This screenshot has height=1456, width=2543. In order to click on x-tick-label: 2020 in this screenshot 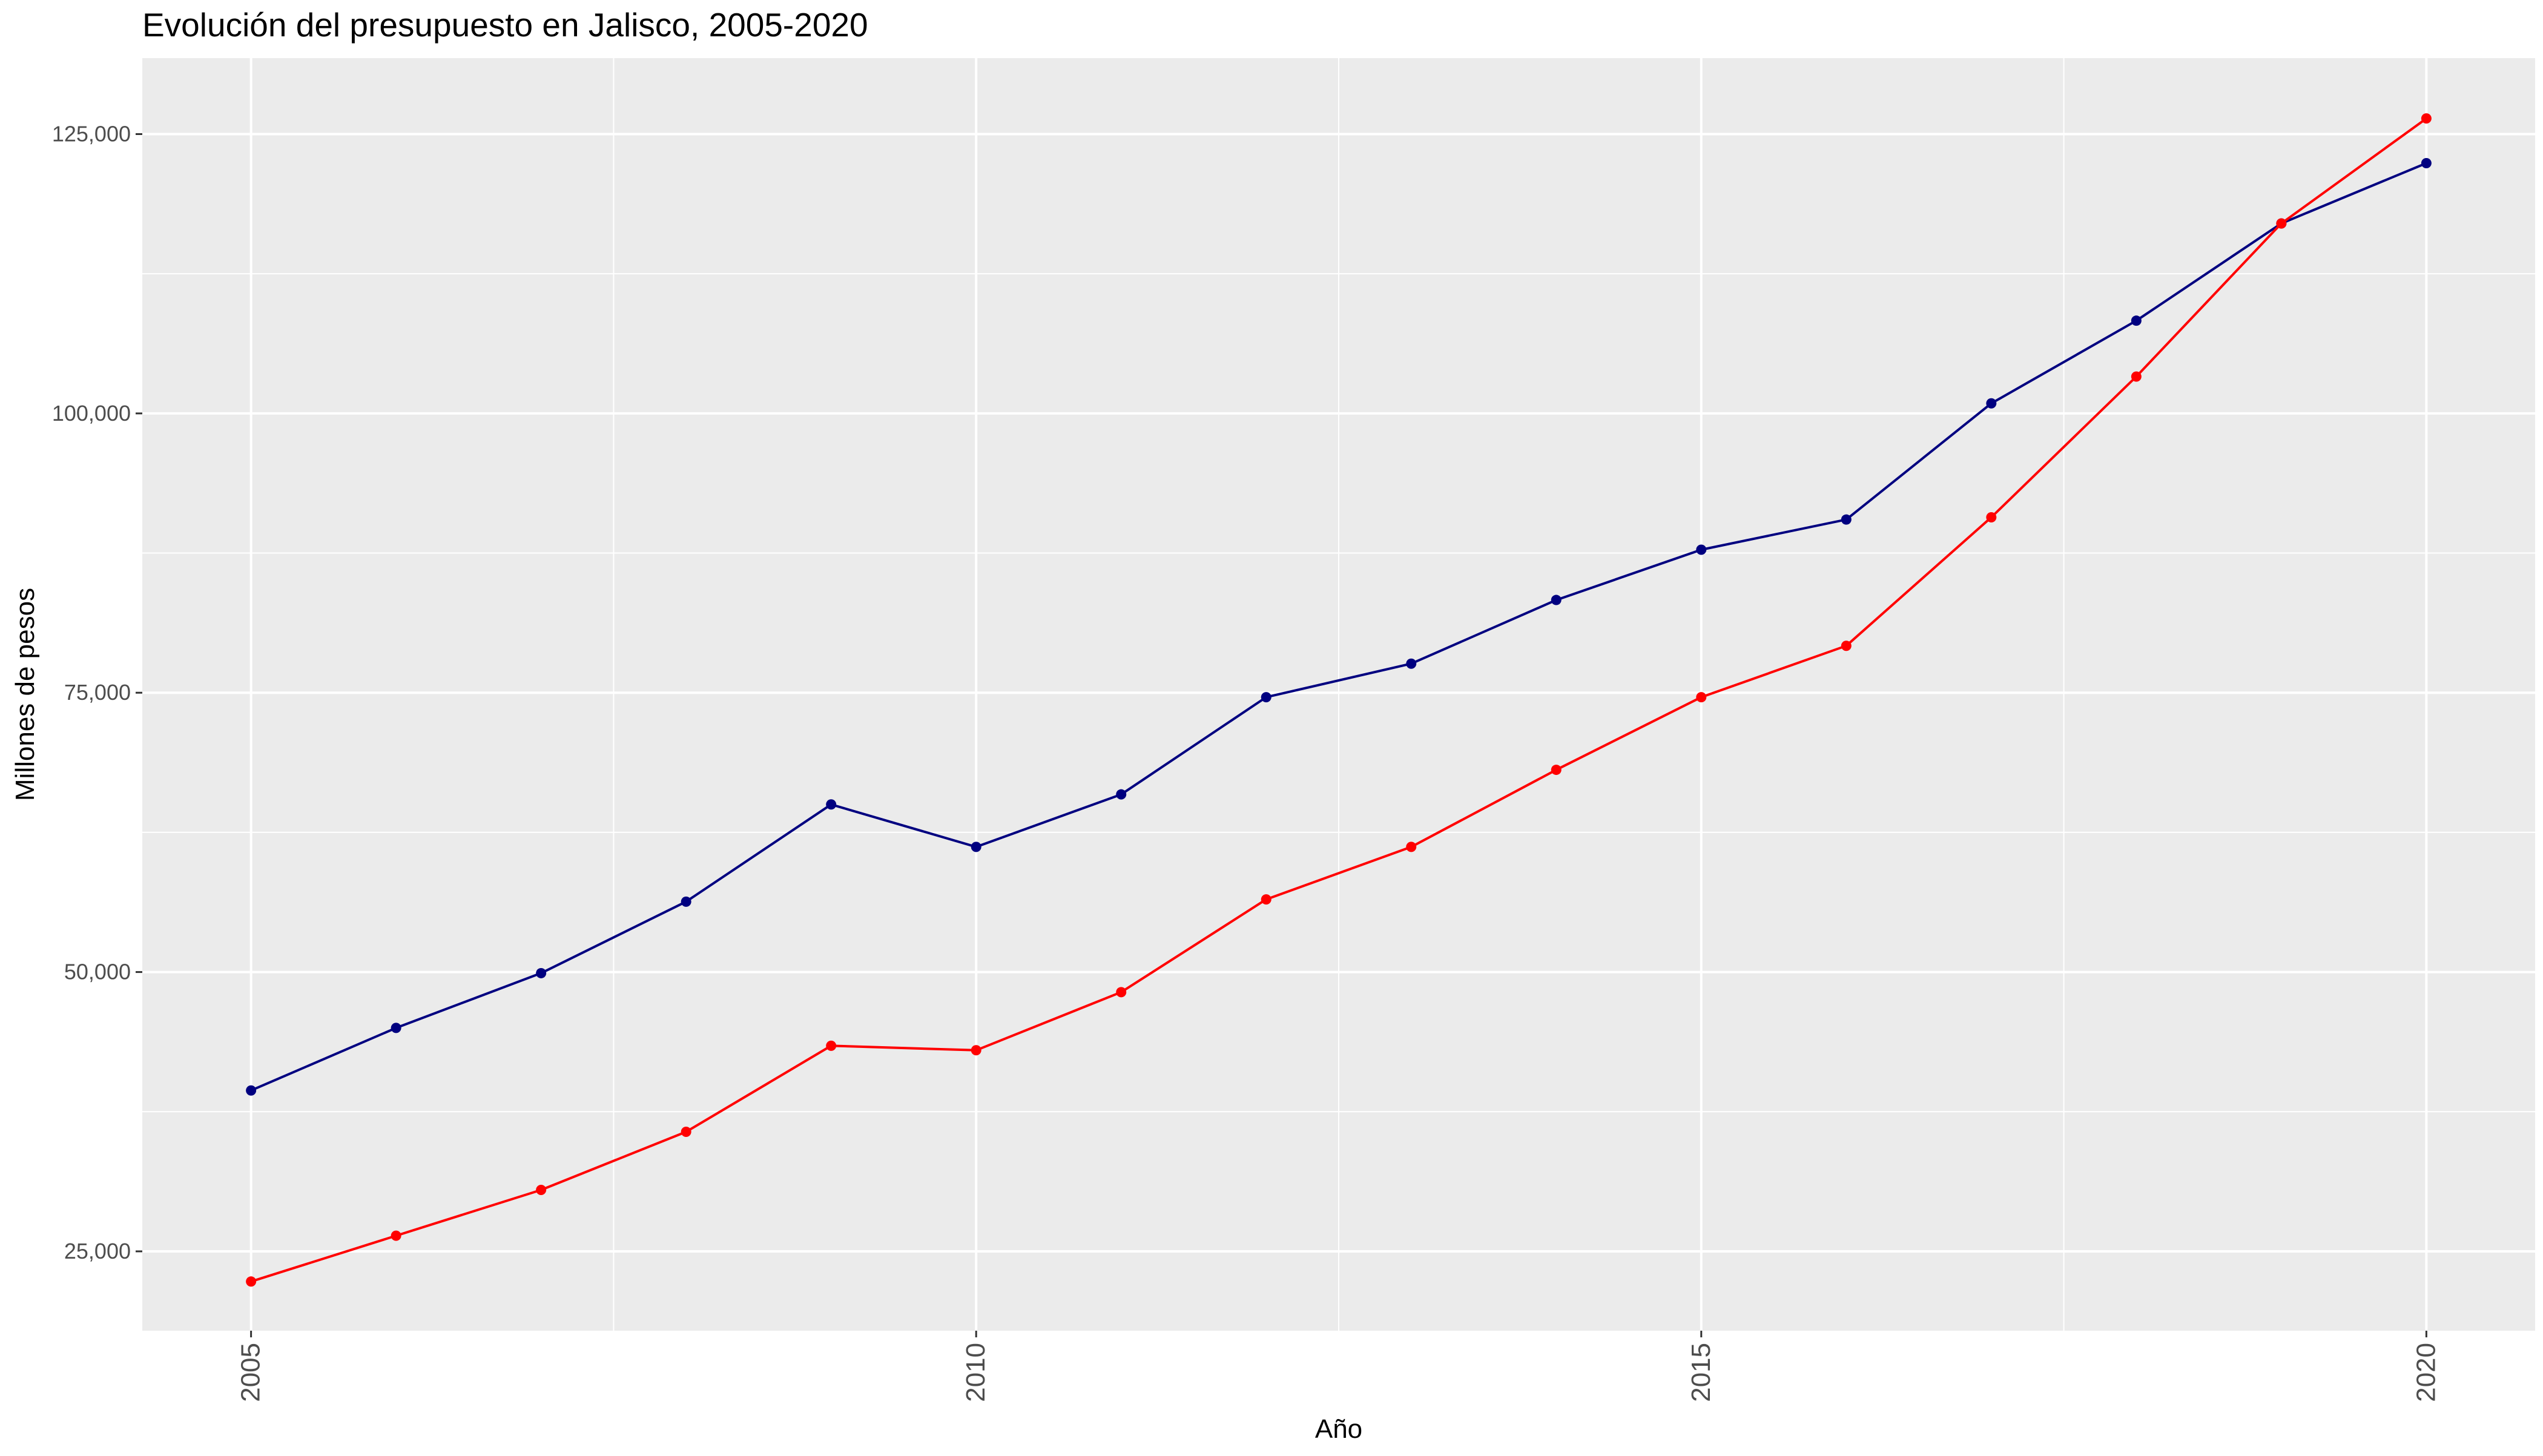, I will do `click(2426, 1372)`.